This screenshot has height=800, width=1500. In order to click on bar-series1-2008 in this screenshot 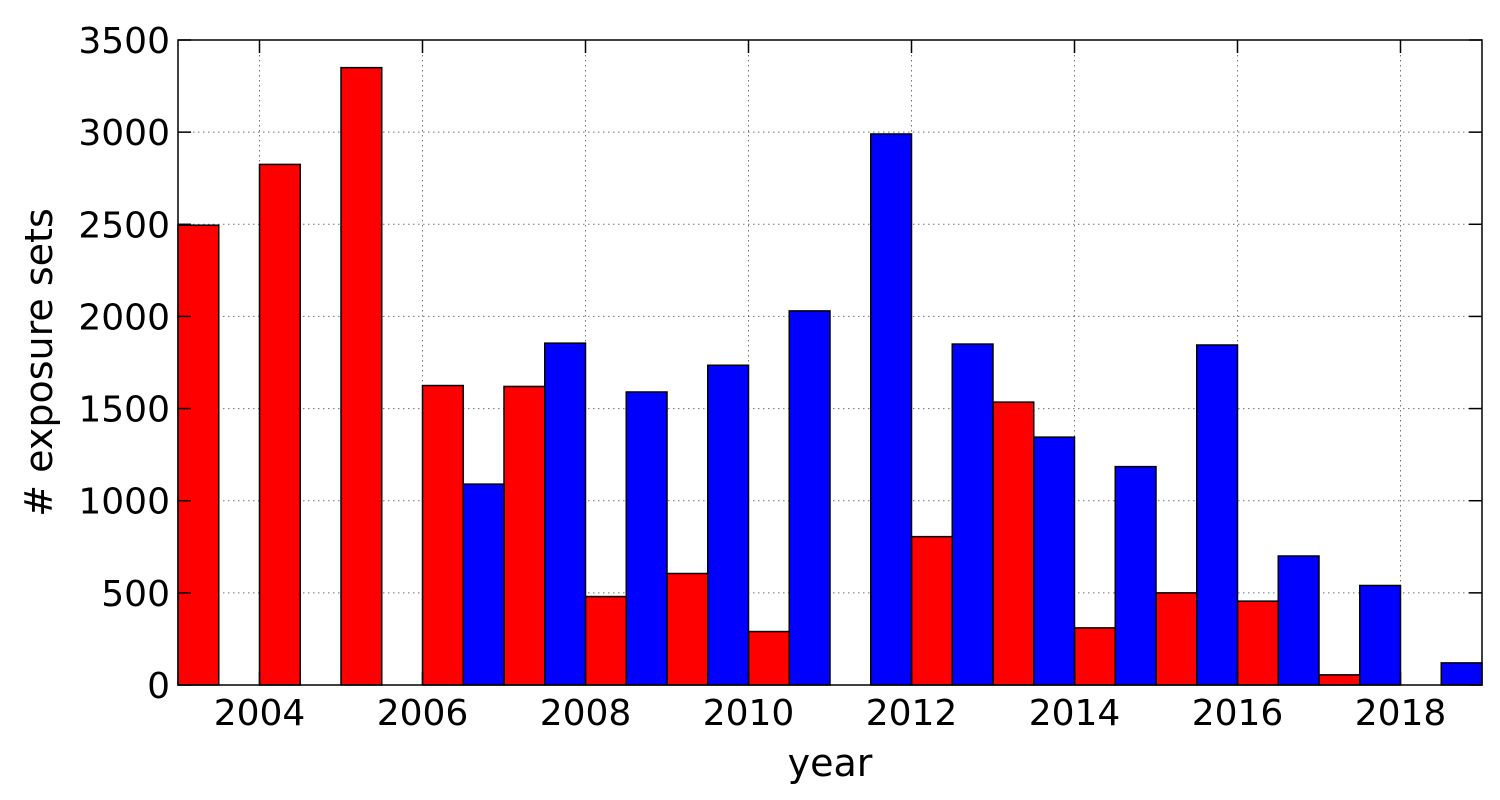, I will do `click(605, 640)`.